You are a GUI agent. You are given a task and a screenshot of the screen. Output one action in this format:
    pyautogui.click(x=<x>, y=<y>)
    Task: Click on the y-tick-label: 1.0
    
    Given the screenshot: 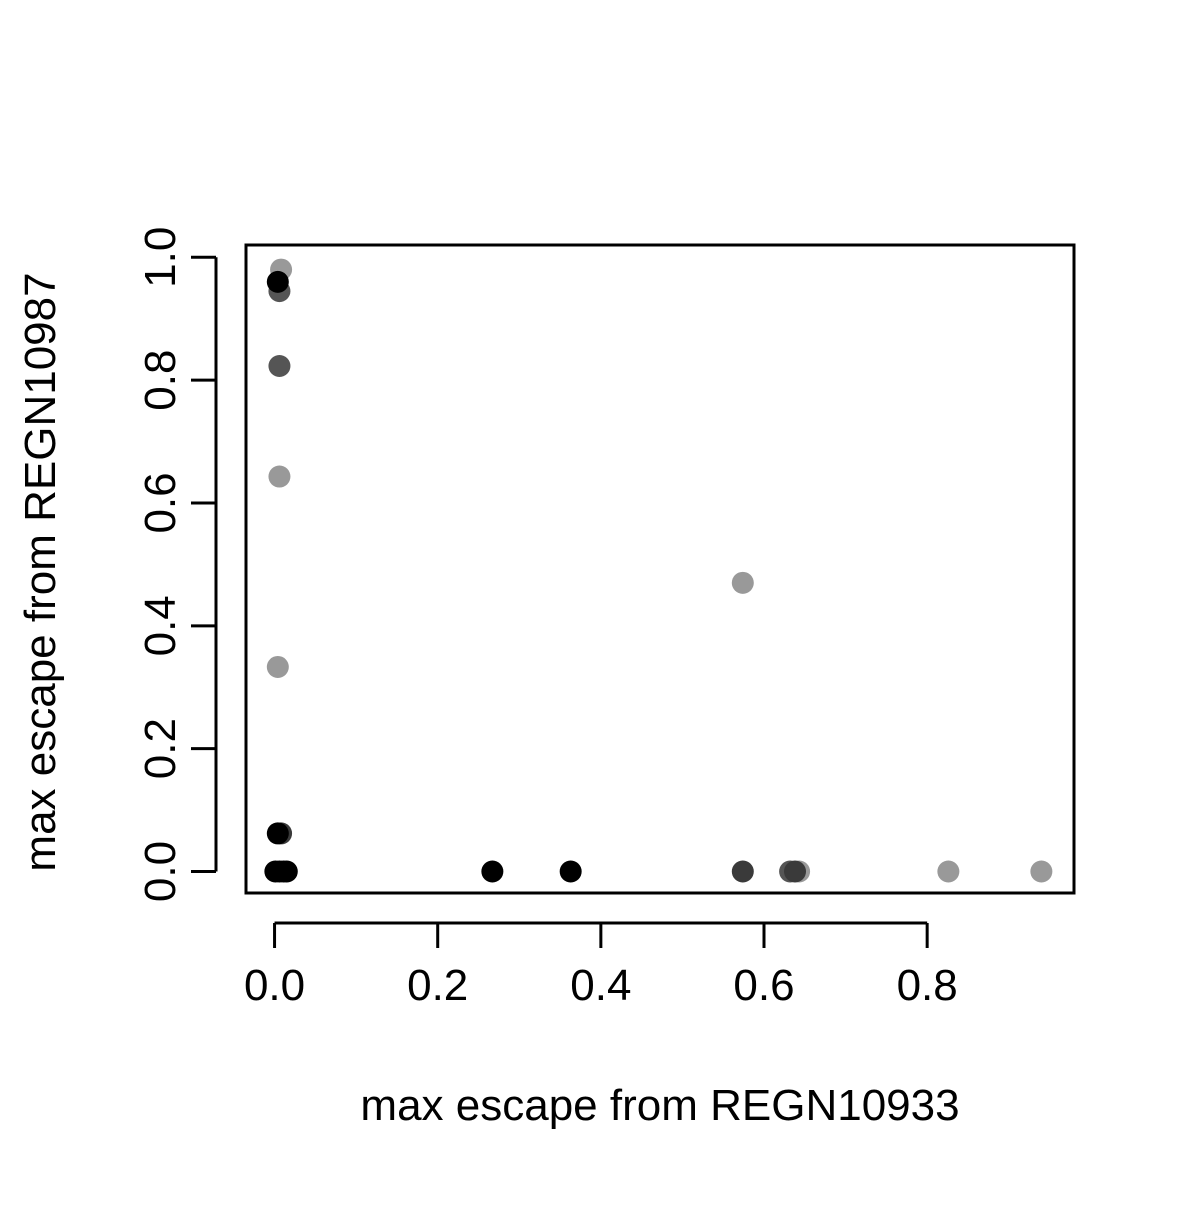 What is the action you would take?
    pyautogui.click(x=160, y=257)
    